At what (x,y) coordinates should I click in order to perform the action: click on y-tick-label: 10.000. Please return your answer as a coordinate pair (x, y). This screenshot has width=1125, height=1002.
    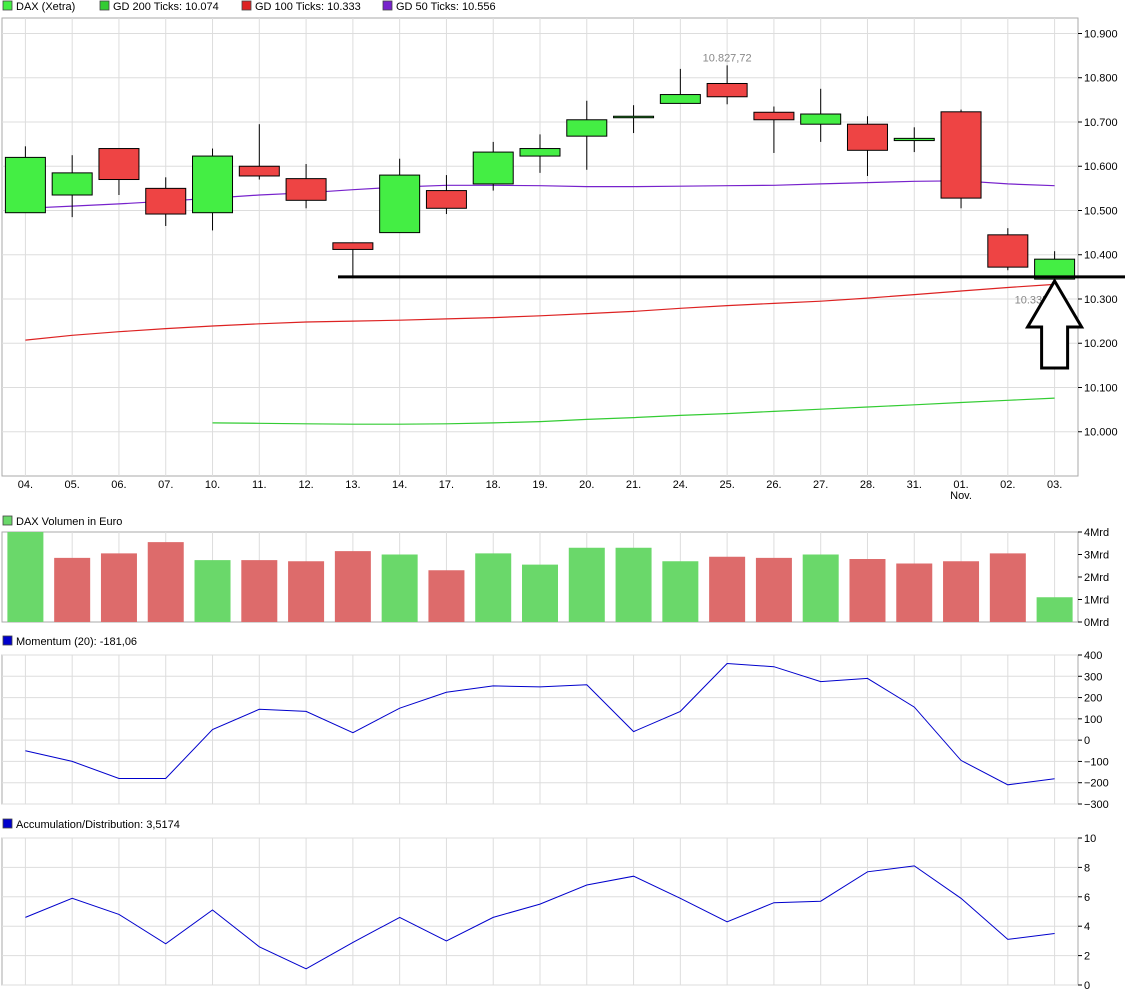
    Looking at the image, I should click on (1101, 433).